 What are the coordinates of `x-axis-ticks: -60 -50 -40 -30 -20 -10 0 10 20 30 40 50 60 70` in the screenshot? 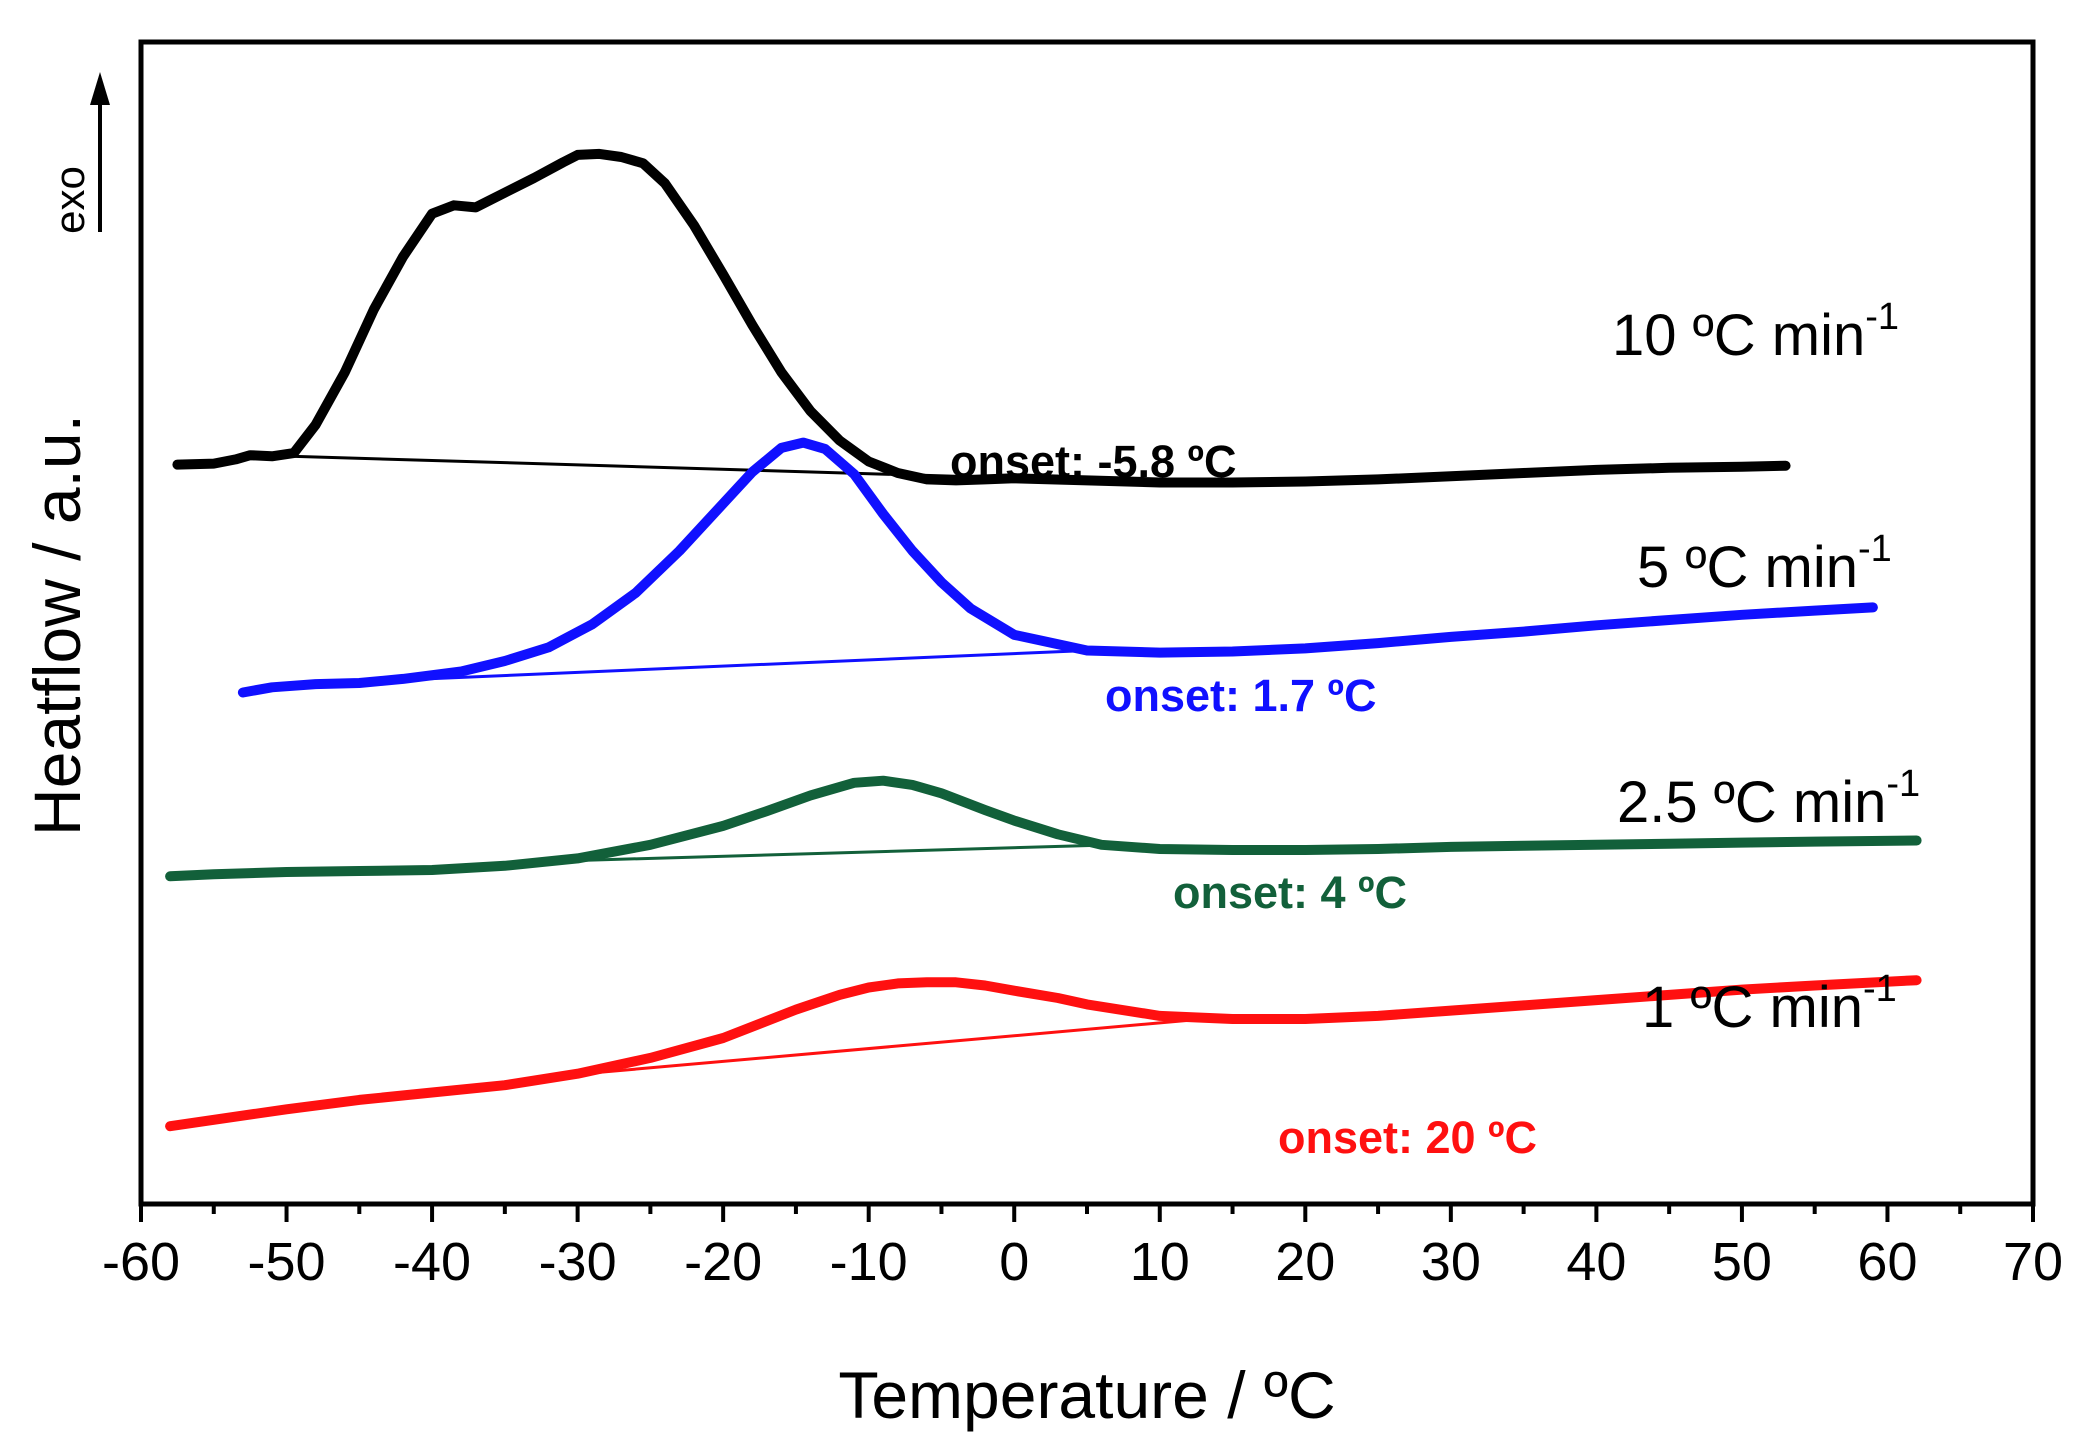 It's located at (1082, 1248).